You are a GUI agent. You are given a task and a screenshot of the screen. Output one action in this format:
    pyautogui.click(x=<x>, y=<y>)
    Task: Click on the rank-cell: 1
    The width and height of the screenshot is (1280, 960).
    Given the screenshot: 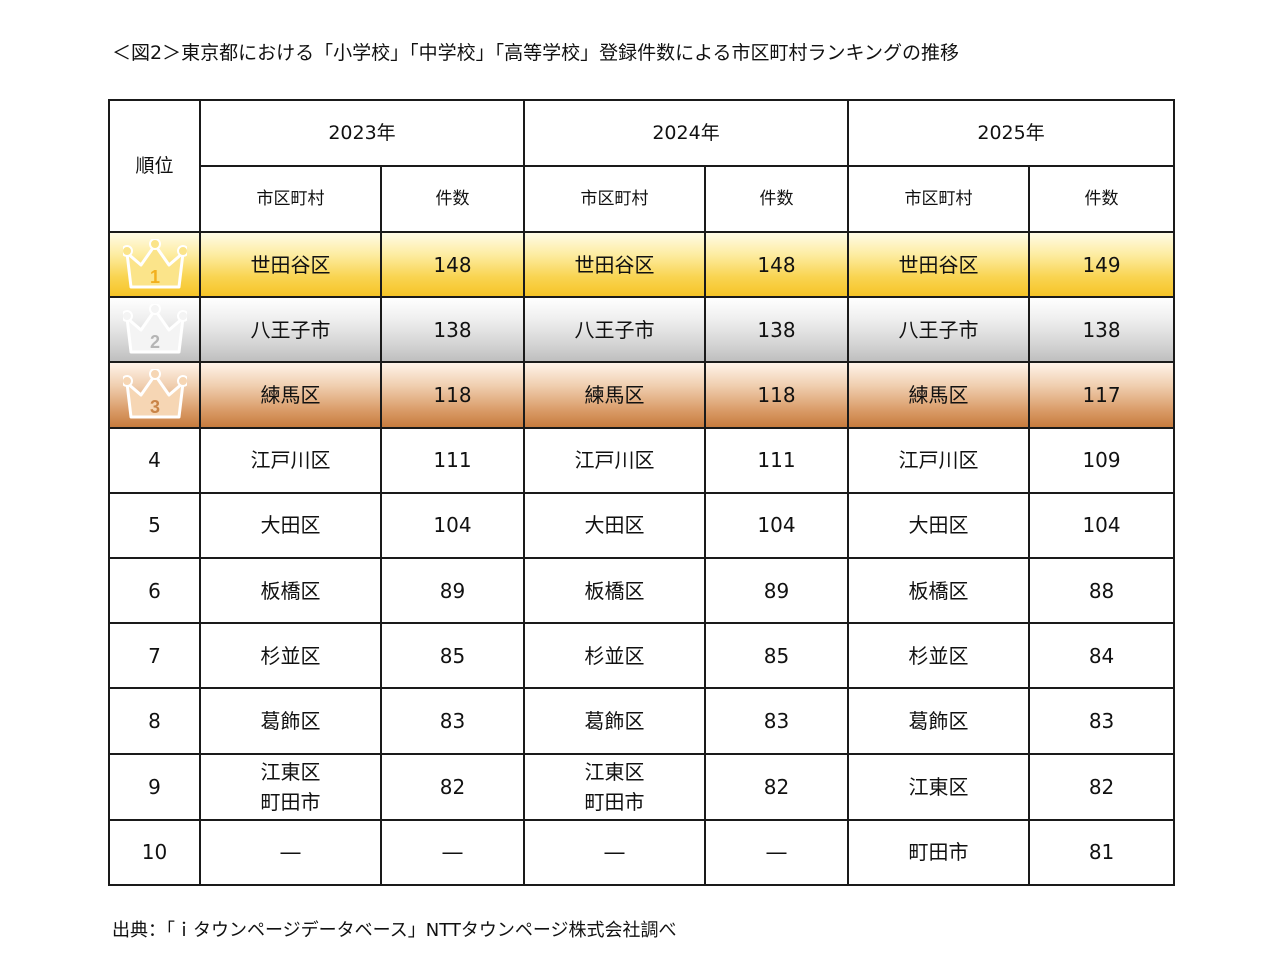 What is the action you would take?
    pyautogui.click(x=154, y=264)
    